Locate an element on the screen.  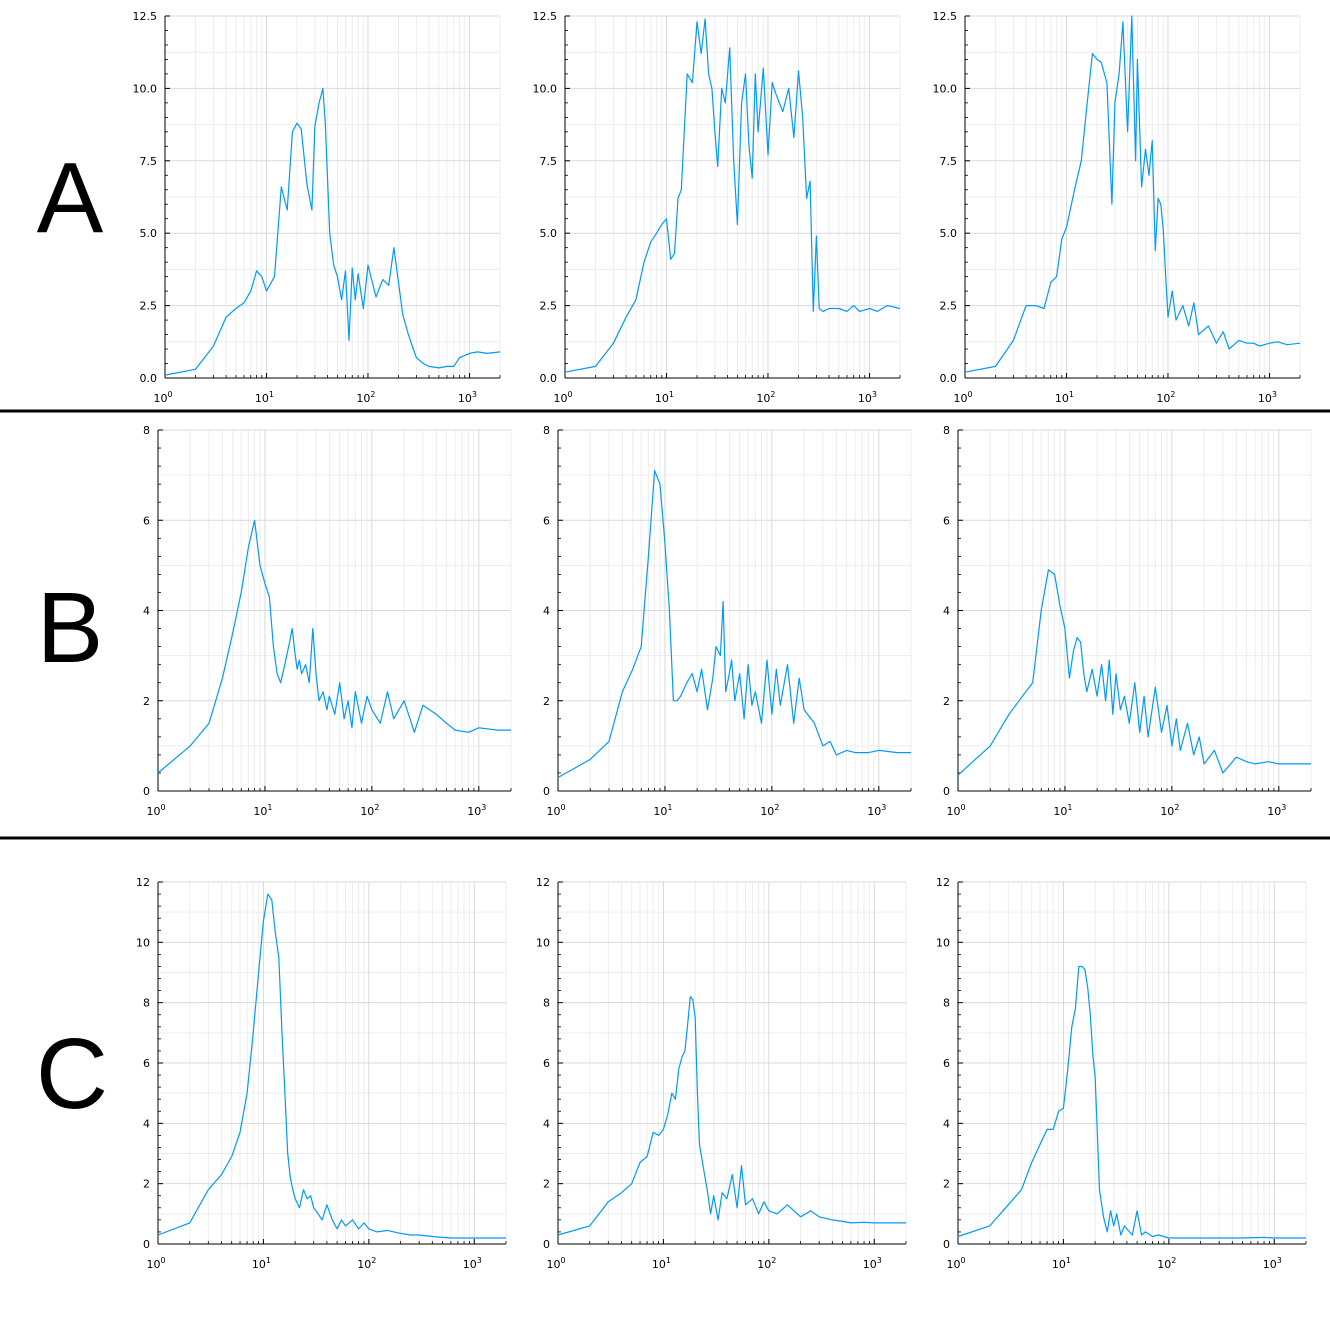
panel-c1: 0 2 4 6 8 10 12 100 10¹ 10² 10³ is located at coordinates (321, 1073).